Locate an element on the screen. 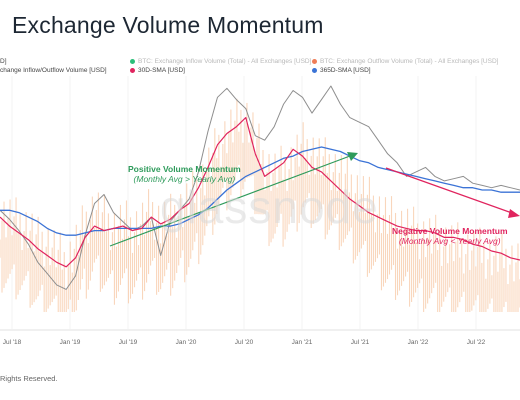 Image resolution: width=520 pixels, height=400 pixels. x-tick-label: Jan '22 is located at coordinates (418, 342).